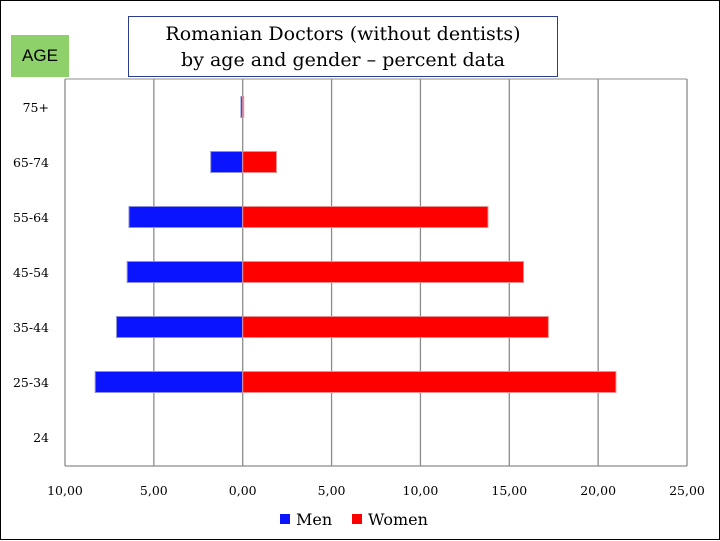 Image resolution: width=720 pixels, height=541 pixels. I want to click on y-tick-label-4: 35-44, so click(31, 327).